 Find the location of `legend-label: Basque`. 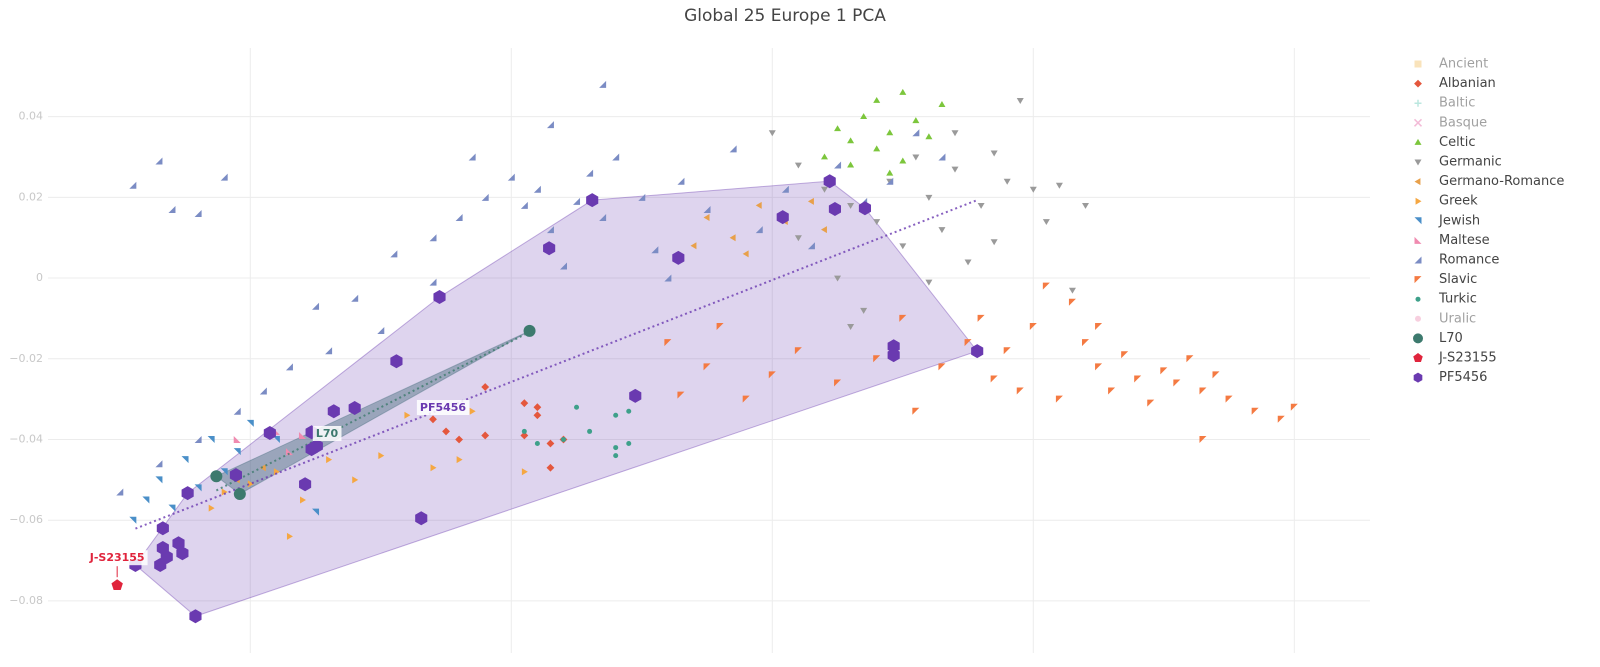

legend-label: Basque is located at coordinates (1463, 122).